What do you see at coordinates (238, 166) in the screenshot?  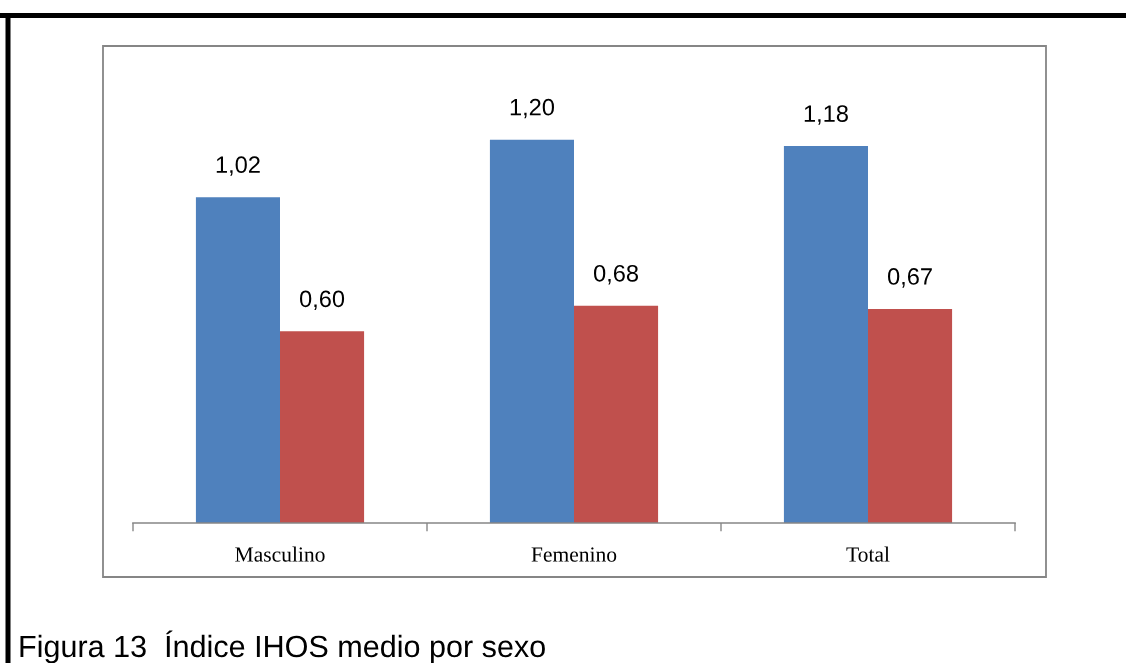 I see `data-label: 1,02` at bounding box center [238, 166].